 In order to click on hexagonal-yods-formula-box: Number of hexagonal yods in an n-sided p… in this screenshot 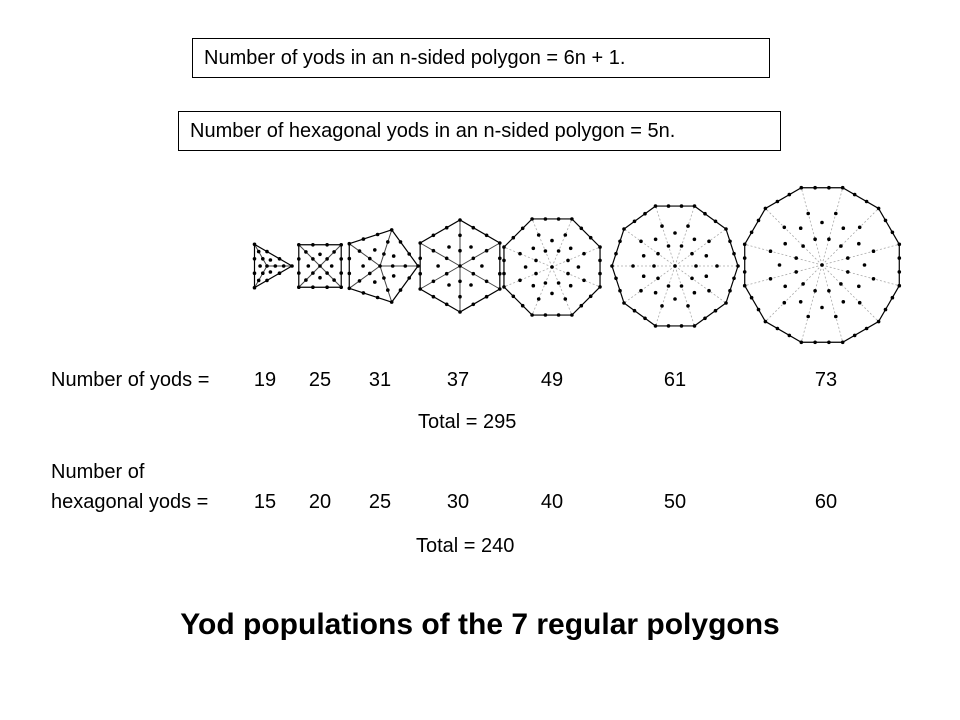, I will do `click(479, 131)`.